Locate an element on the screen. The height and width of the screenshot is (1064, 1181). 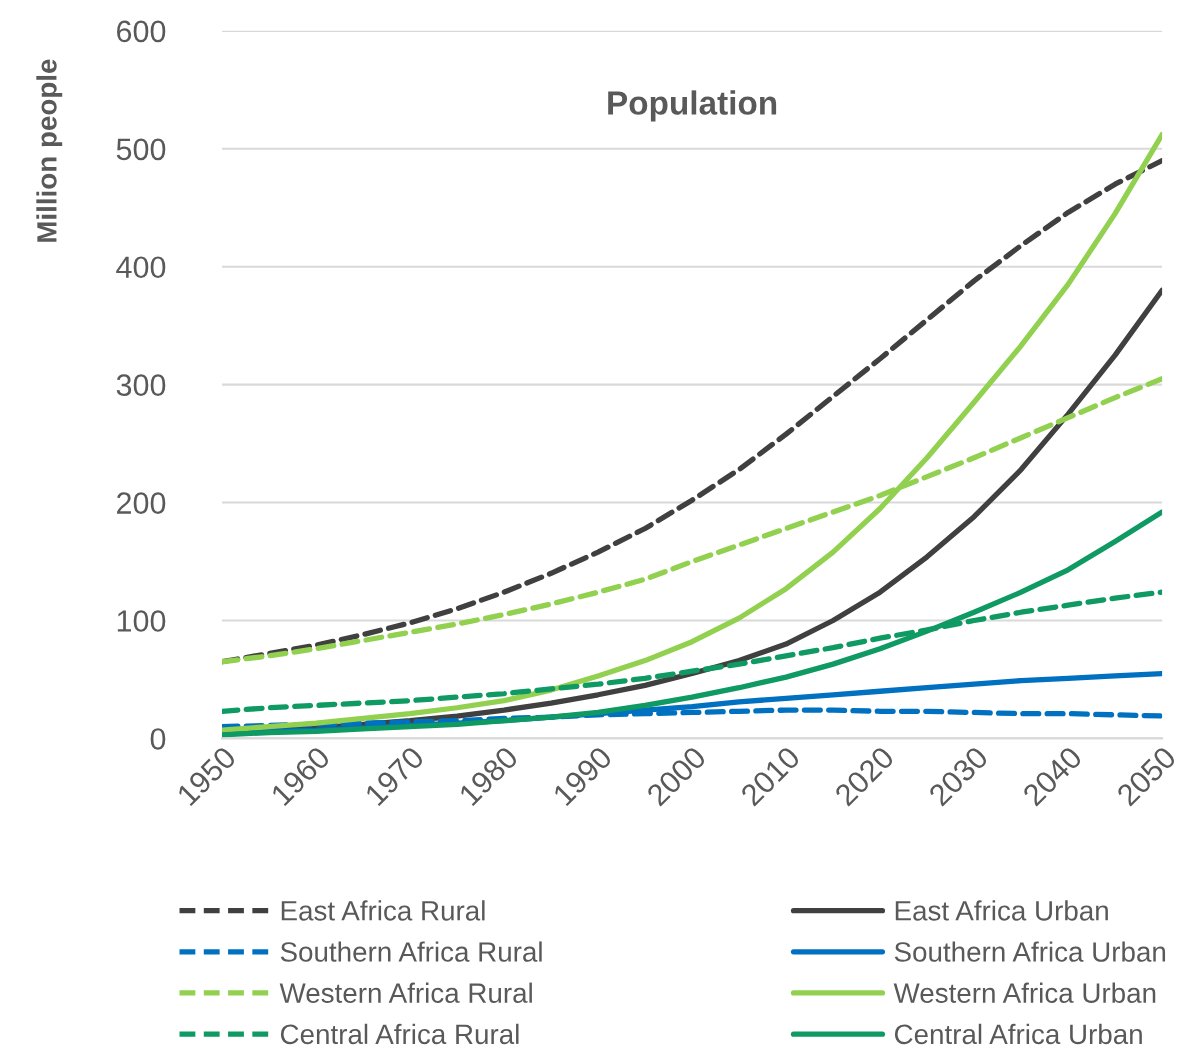
legend-label: Western Africa Urban is located at coordinates (1024, 992).